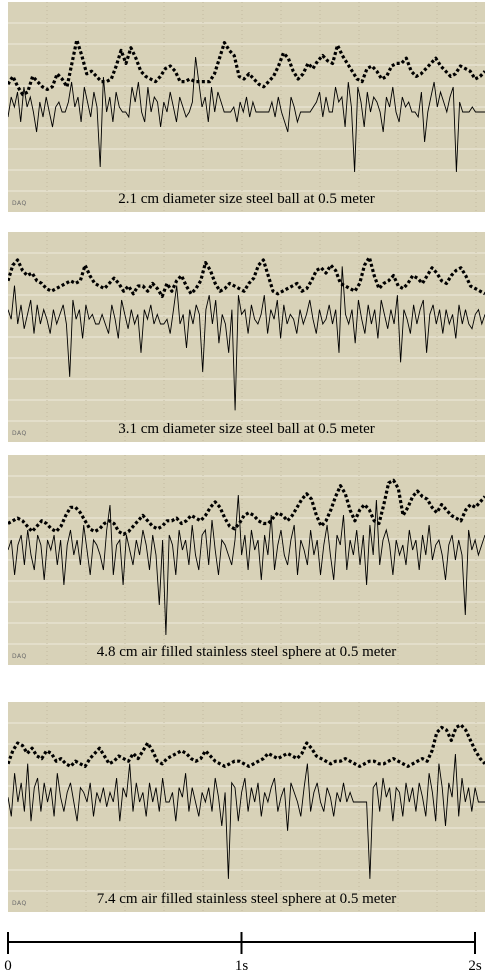 The width and height of the screenshot is (485, 976). What do you see at coordinates (241, 966) in the screenshot?
I see `time-axis-tick-label: 1s` at bounding box center [241, 966].